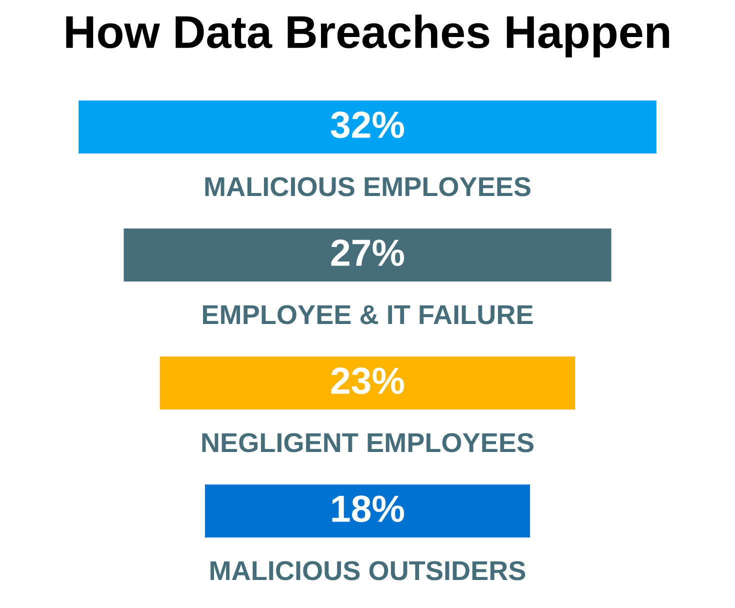 Image resolution: width=735 pixels, height=608 pixels. What do you see at coordinates (368, 314) in the screenshot?
I see `category-label: EMPLOYEE & IT FAILURE` at bounding box center [368, 314].